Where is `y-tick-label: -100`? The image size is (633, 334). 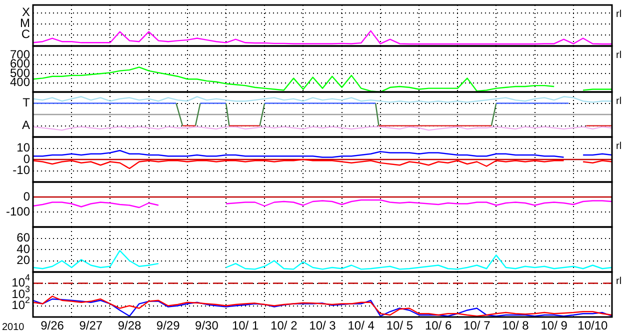
y-tick-label: -100 is located at coordinates (18, 211).